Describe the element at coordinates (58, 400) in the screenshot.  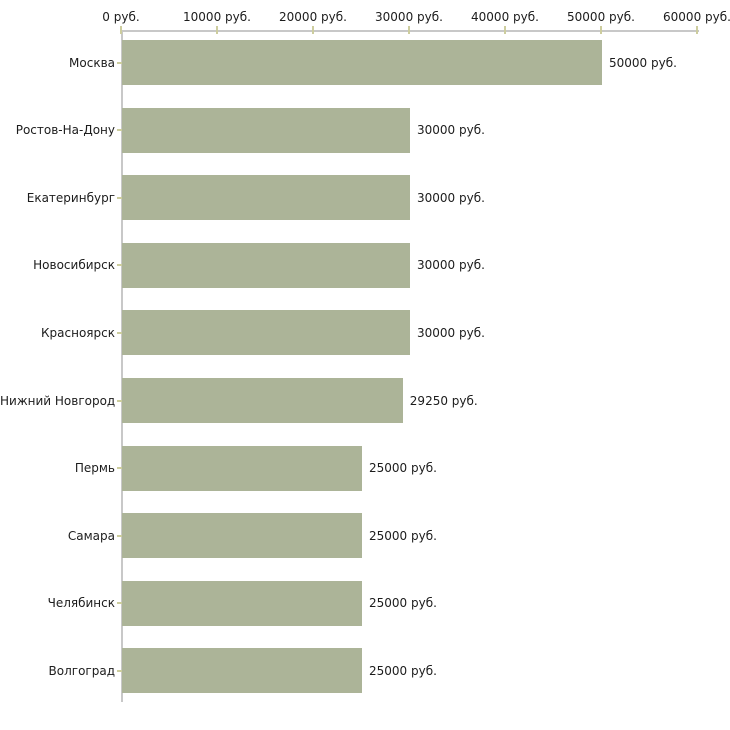
I see `category-label: Нижний Новгород` at that location.